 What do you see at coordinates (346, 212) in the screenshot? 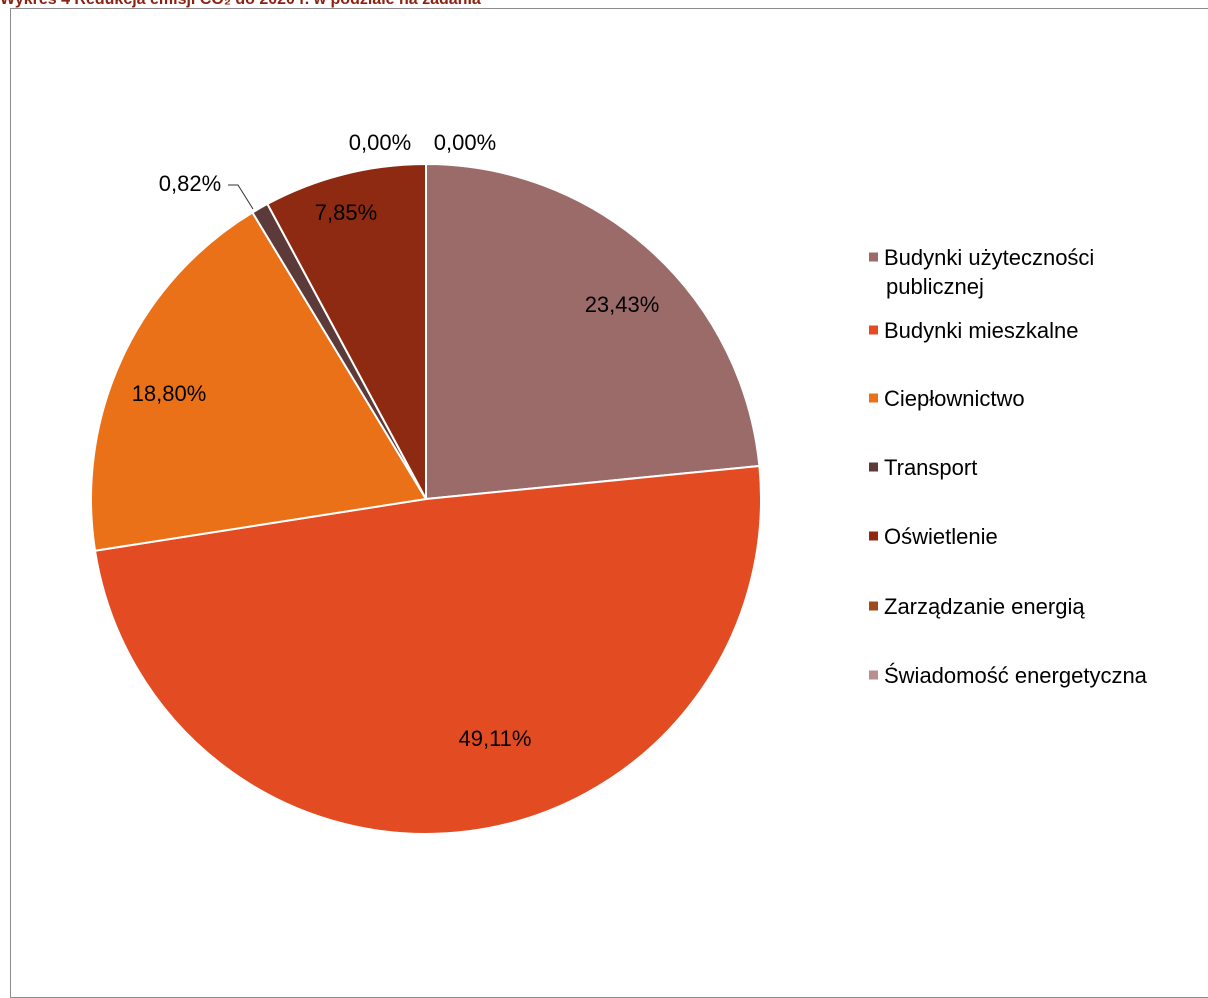
I see `data-label-5: 7,85%` at bounding box center [346, 212].